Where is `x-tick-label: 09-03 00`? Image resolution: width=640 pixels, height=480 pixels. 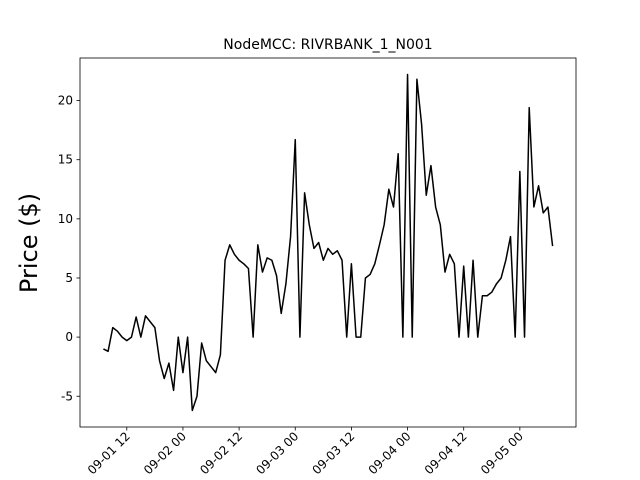
x-tick-label: 09-03 00 is located at coordinates (277, 453).